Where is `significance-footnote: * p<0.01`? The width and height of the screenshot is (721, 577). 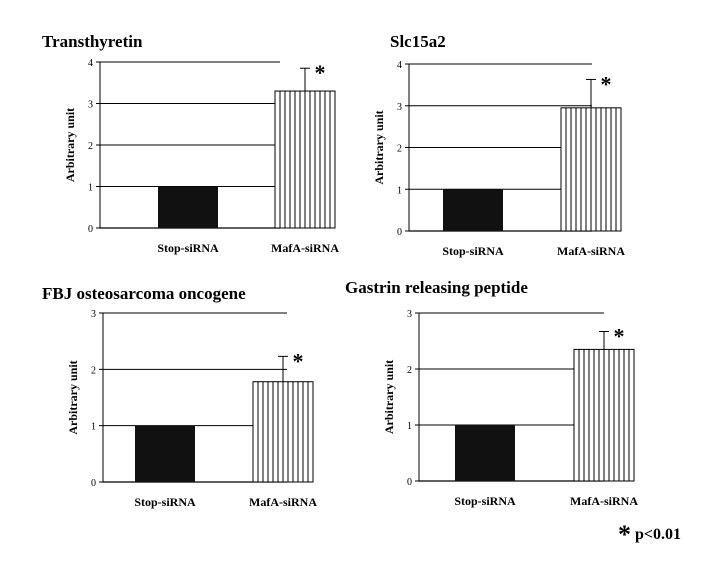
significance-footnote: * p<0.01 is located at coordinates (649, 535).